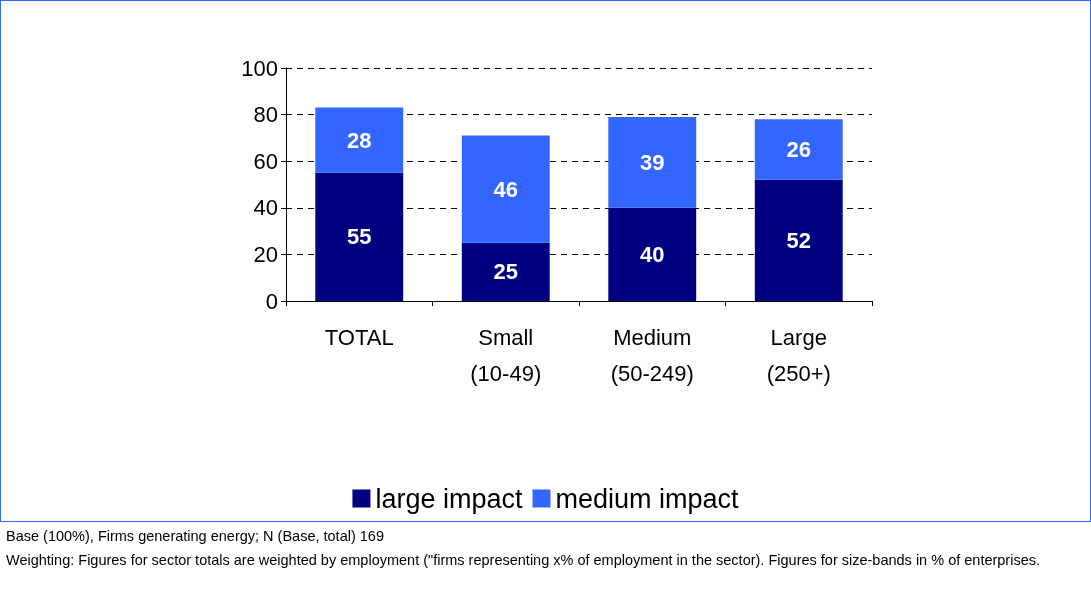 The width and height of the screenshot is (1091, 608). Describe the element at coordinates (265, 115) in the screenshot. I see `y-tick-label: 80` at that location.